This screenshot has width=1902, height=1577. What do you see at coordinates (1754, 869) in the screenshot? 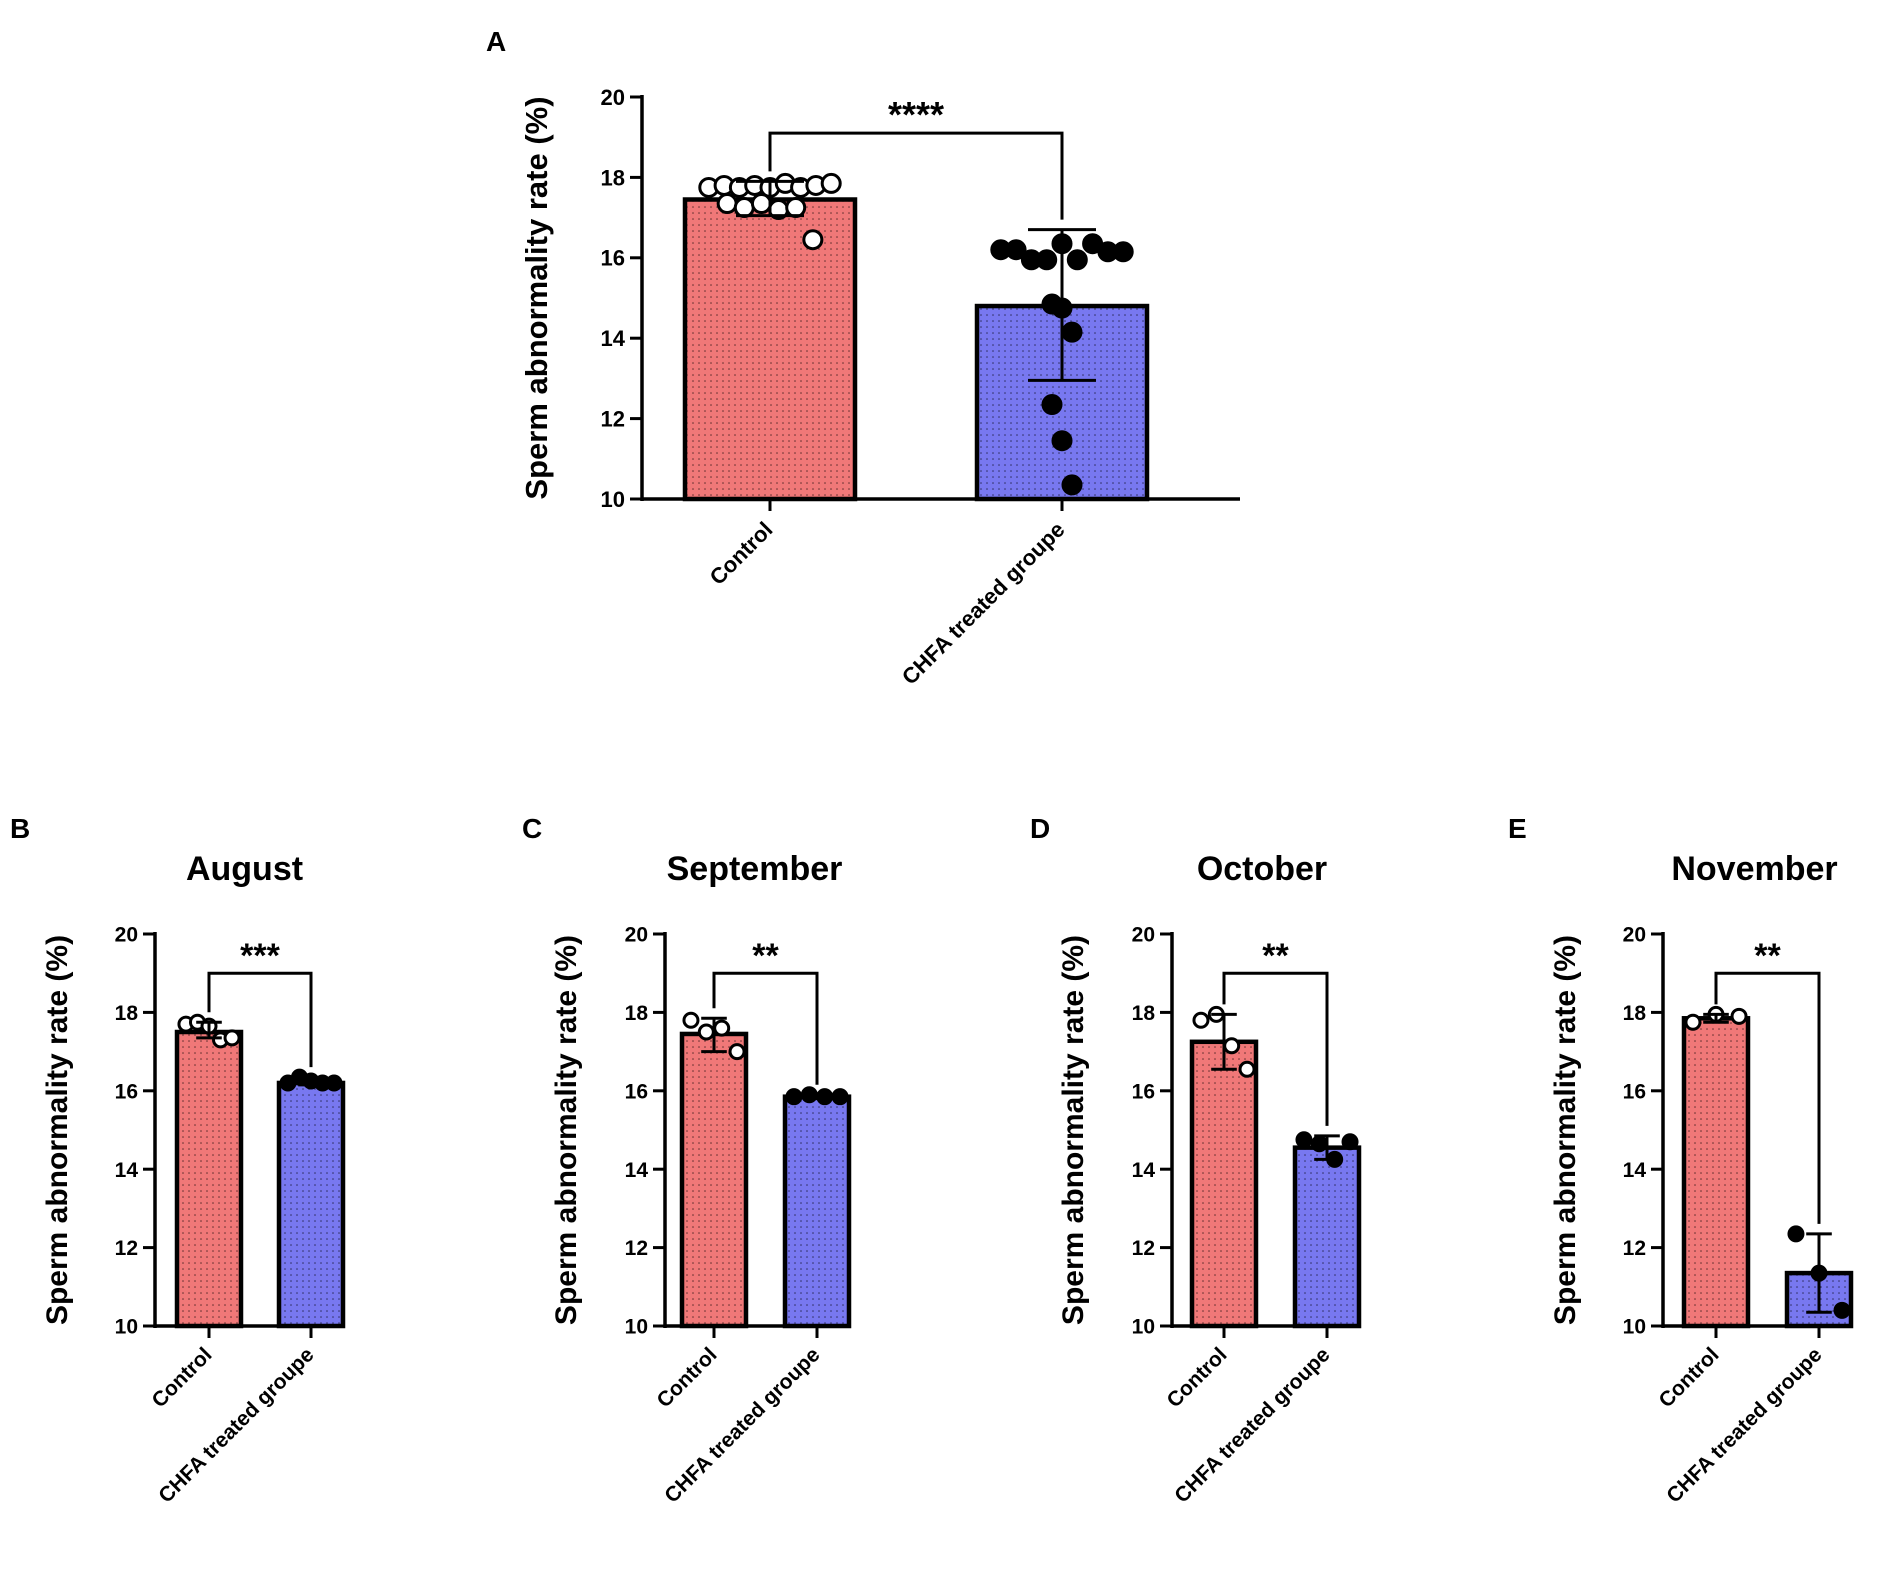
I see `chart-title: November` at bounding box center [1754, 869].